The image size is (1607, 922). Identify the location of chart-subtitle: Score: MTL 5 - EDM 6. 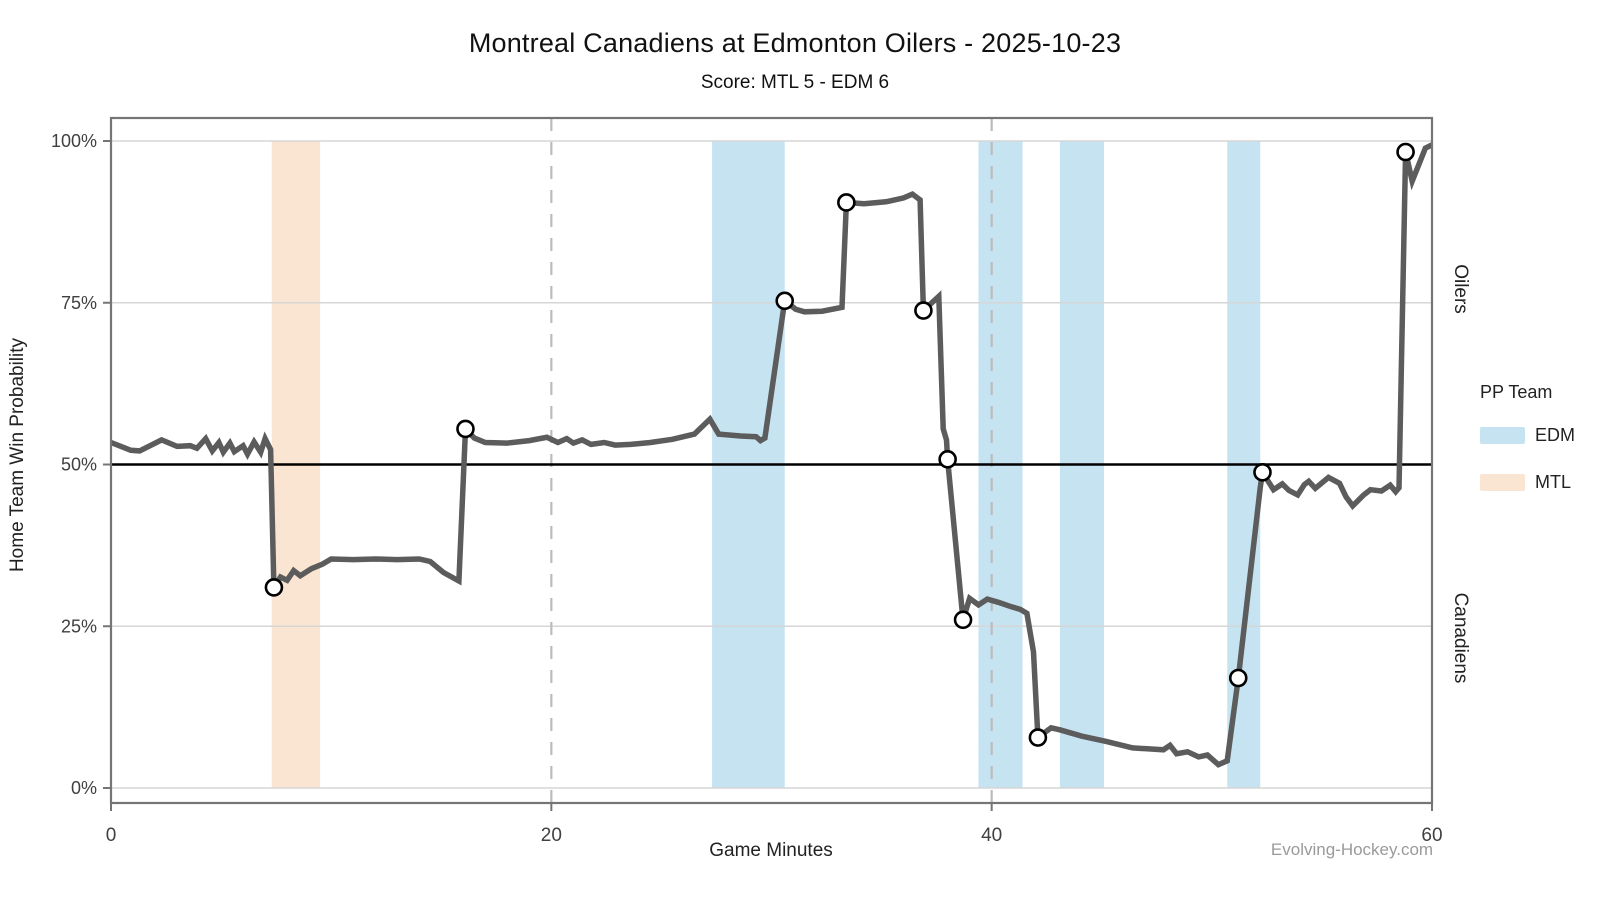
(795, 82).